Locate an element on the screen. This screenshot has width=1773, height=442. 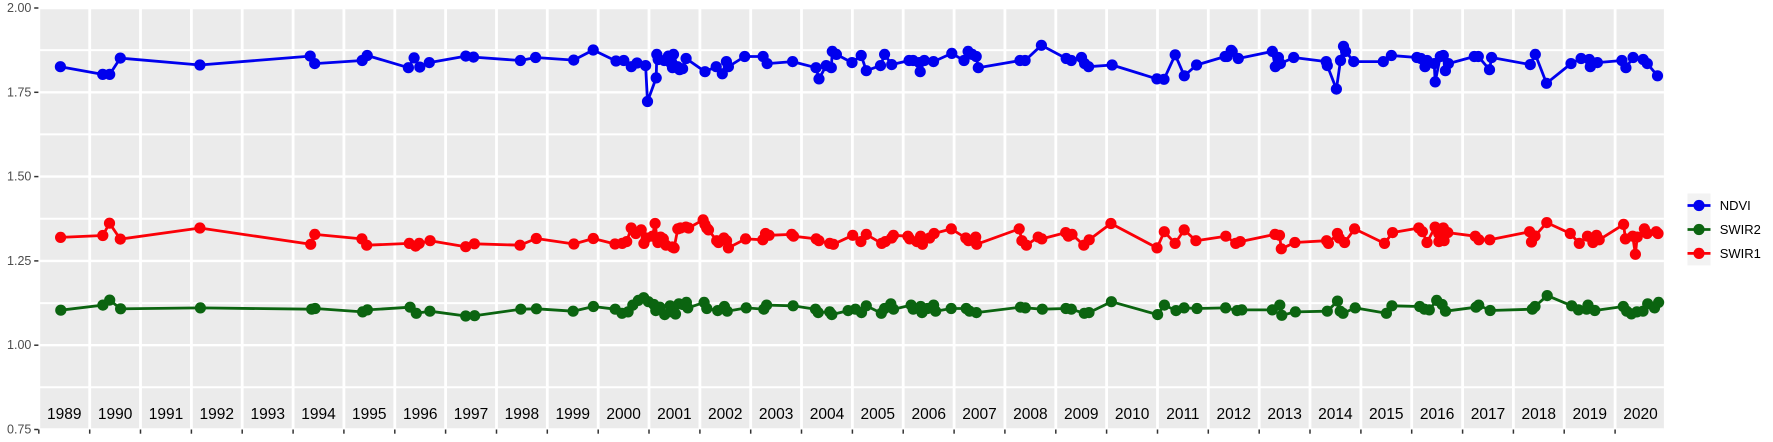
svg-text: 2002 is located at coordinates (725, 414).